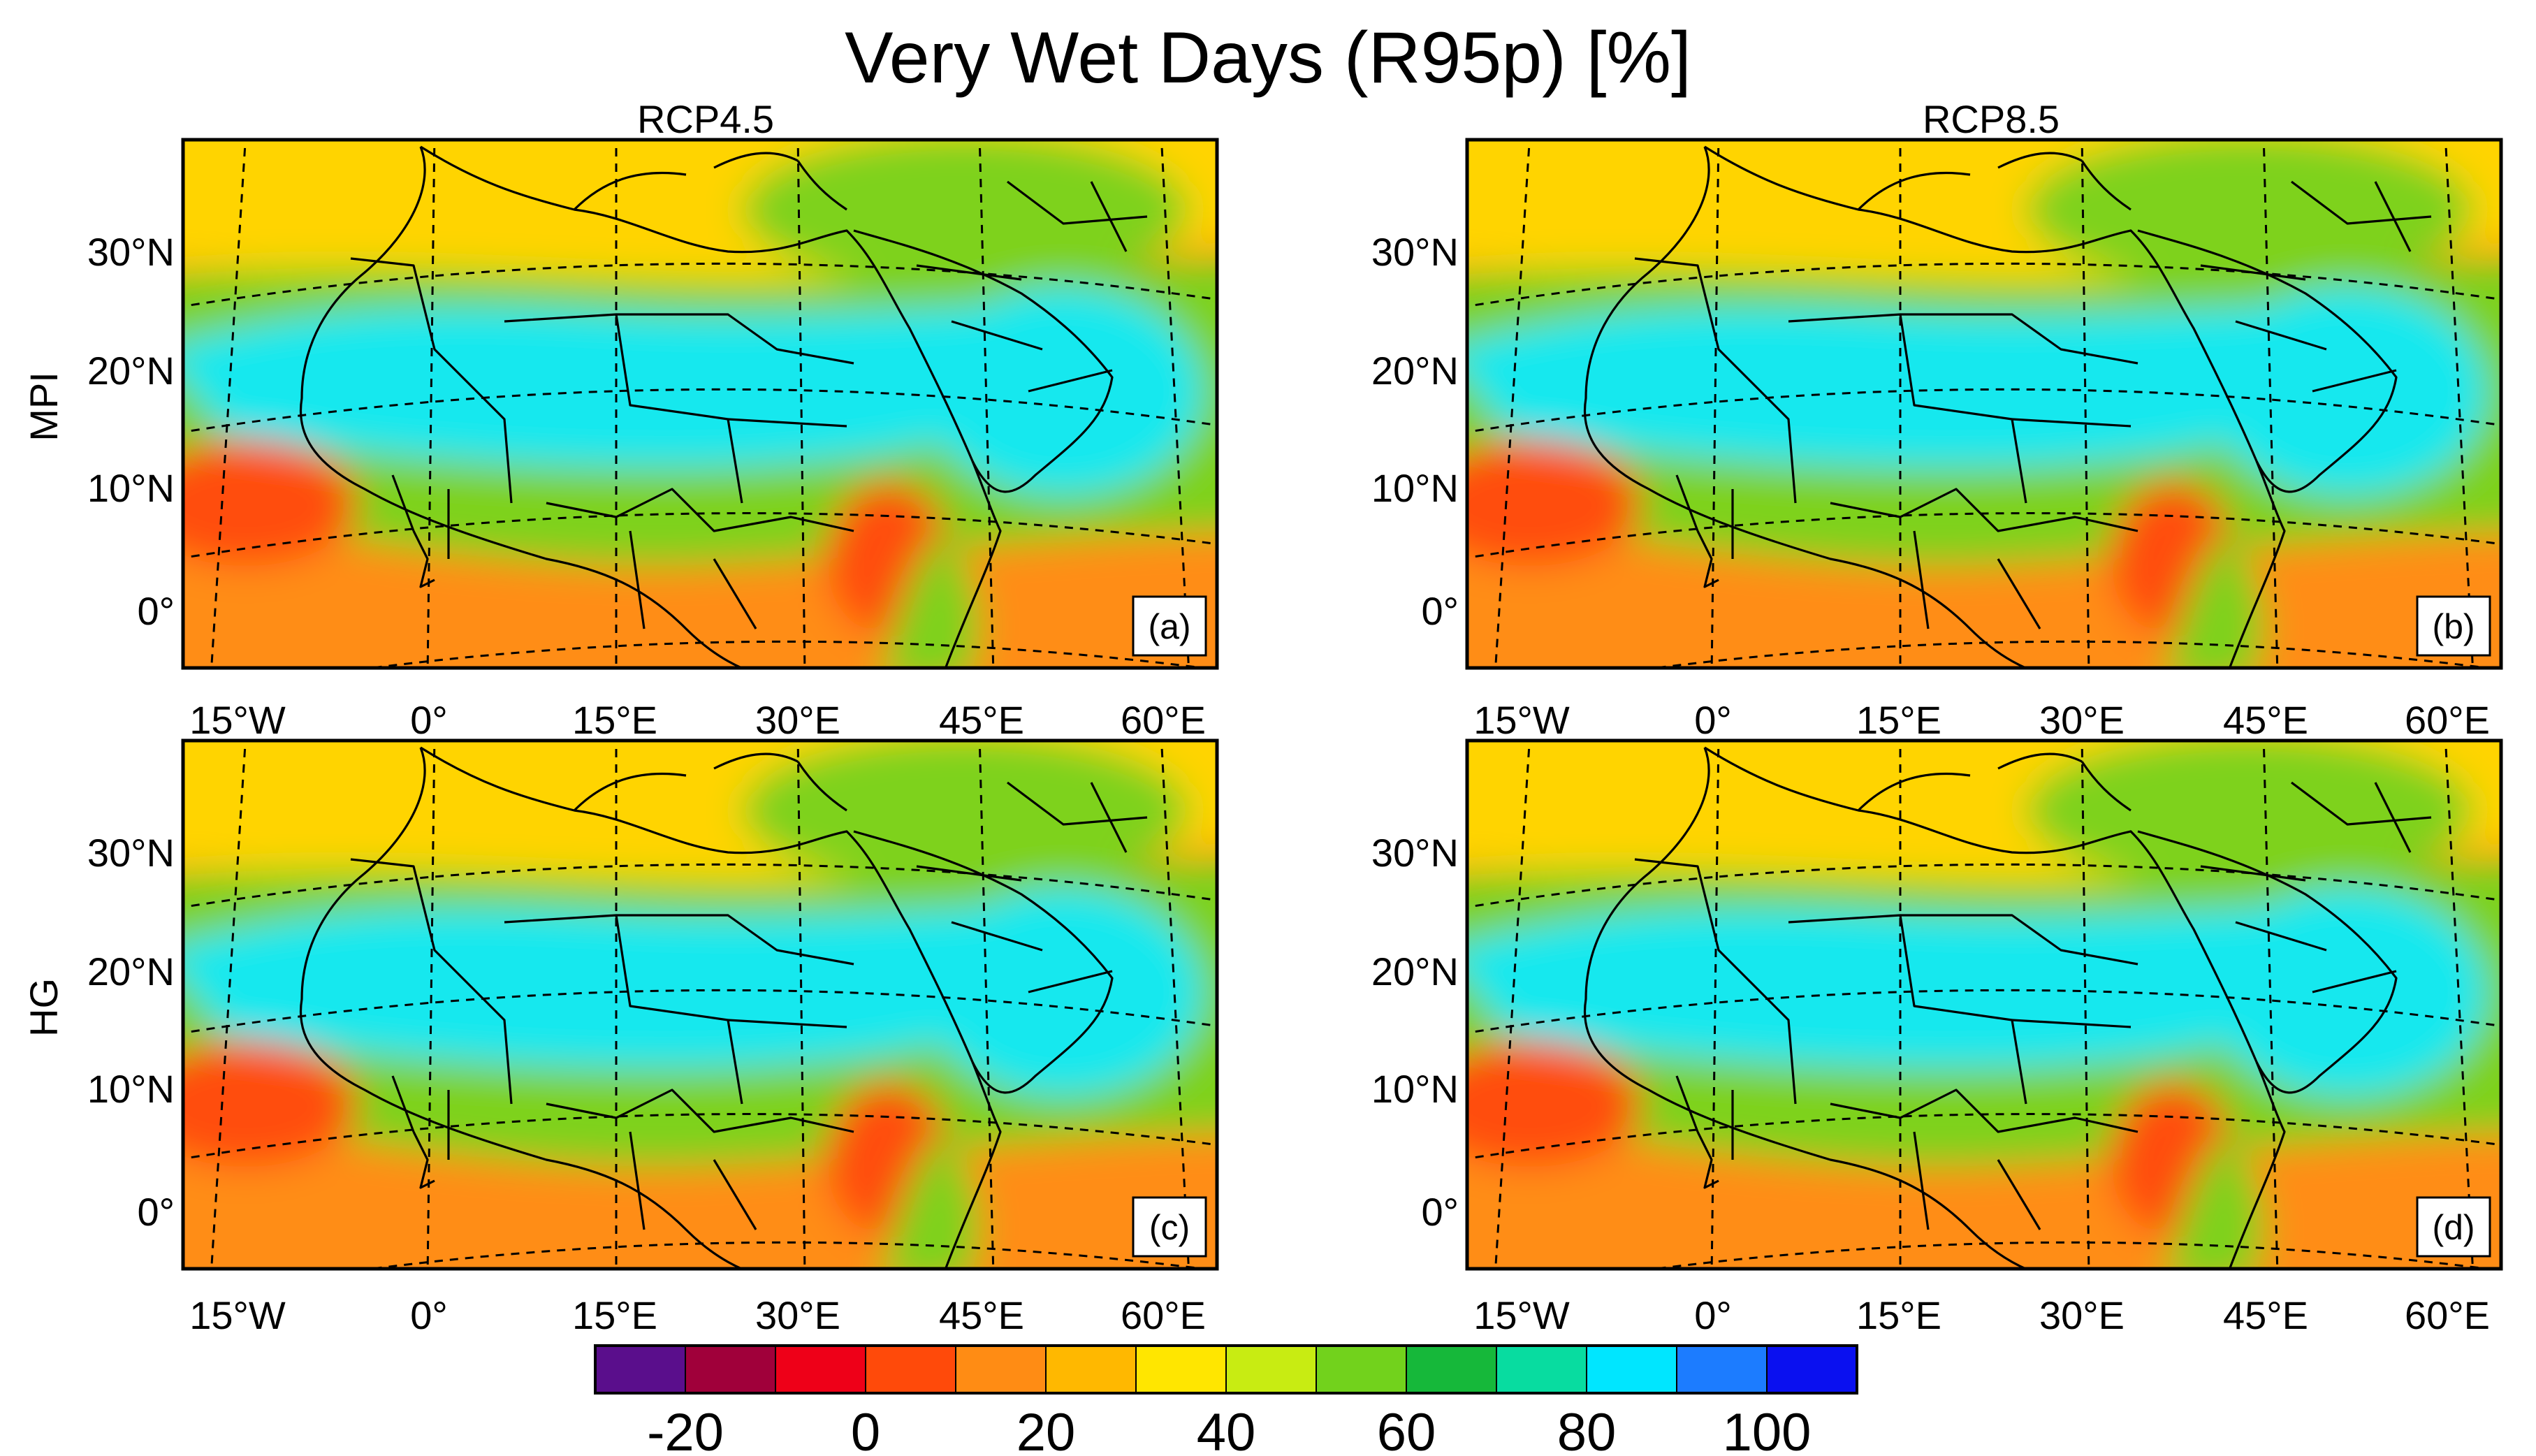 The image size is (2536, 1456). I want to click on colorbar-frame, so click(1226, 1369).